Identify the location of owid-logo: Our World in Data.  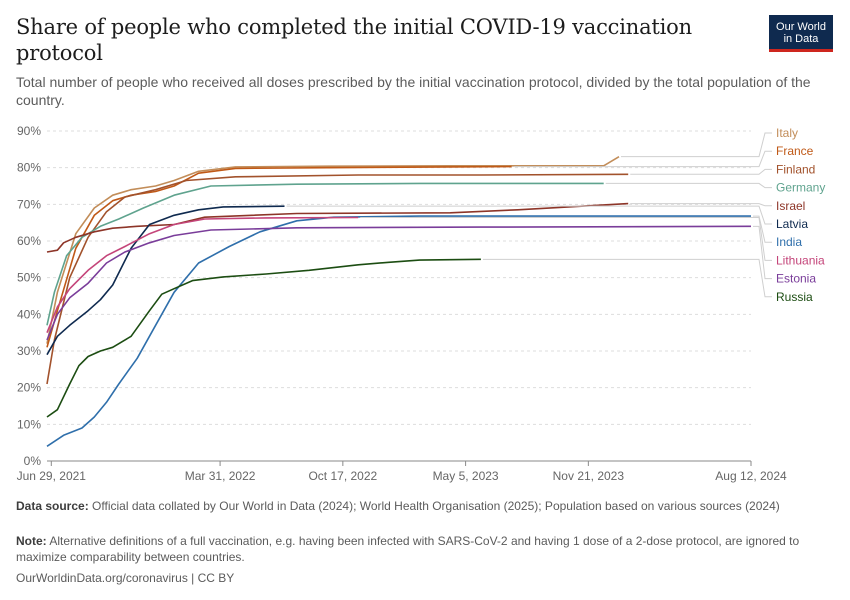
(801, 33).